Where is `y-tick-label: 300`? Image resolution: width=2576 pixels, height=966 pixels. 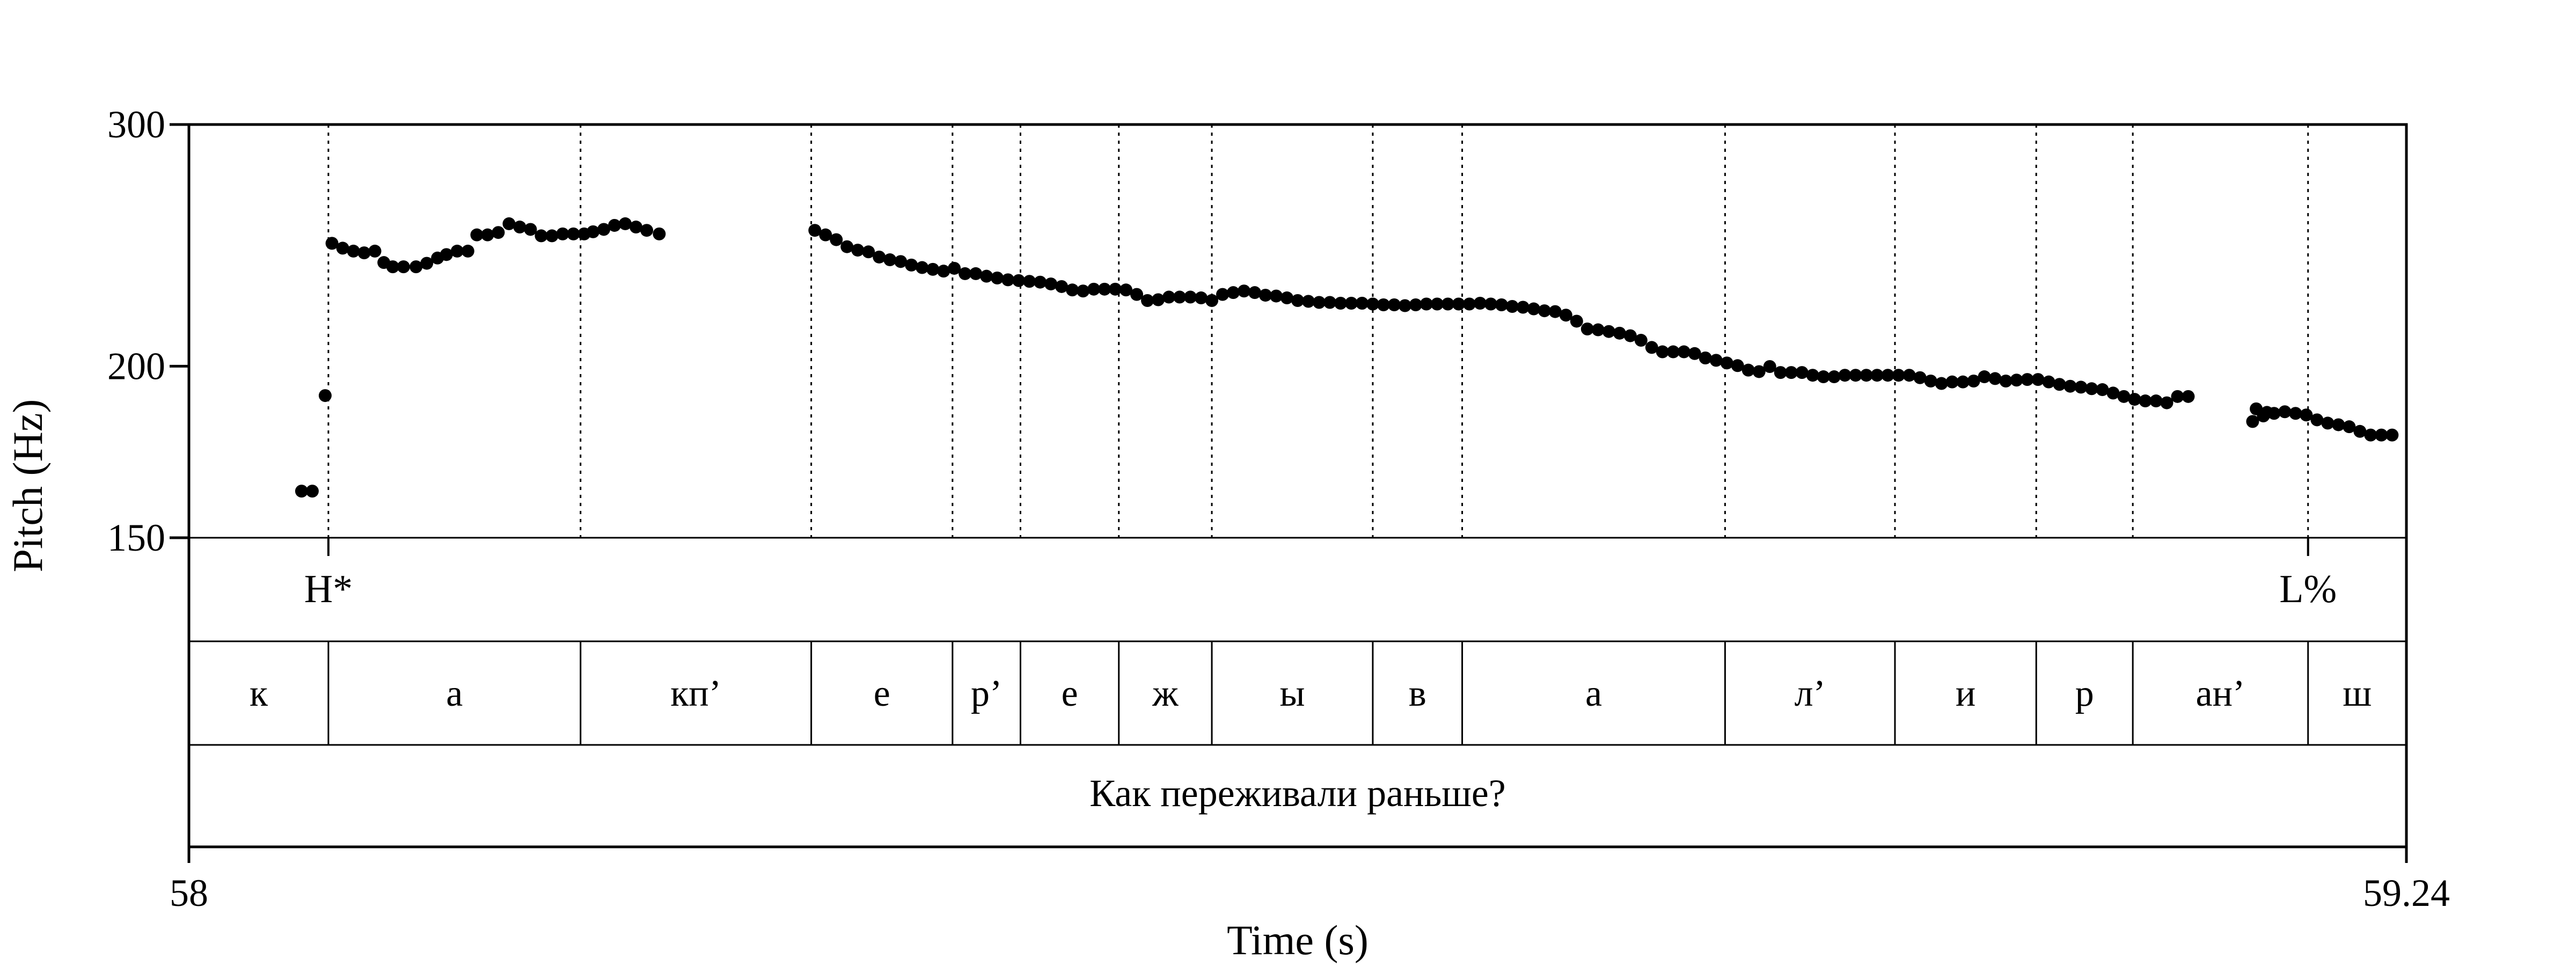
y-tick-label: 300 is located at coordinates (136, 124).